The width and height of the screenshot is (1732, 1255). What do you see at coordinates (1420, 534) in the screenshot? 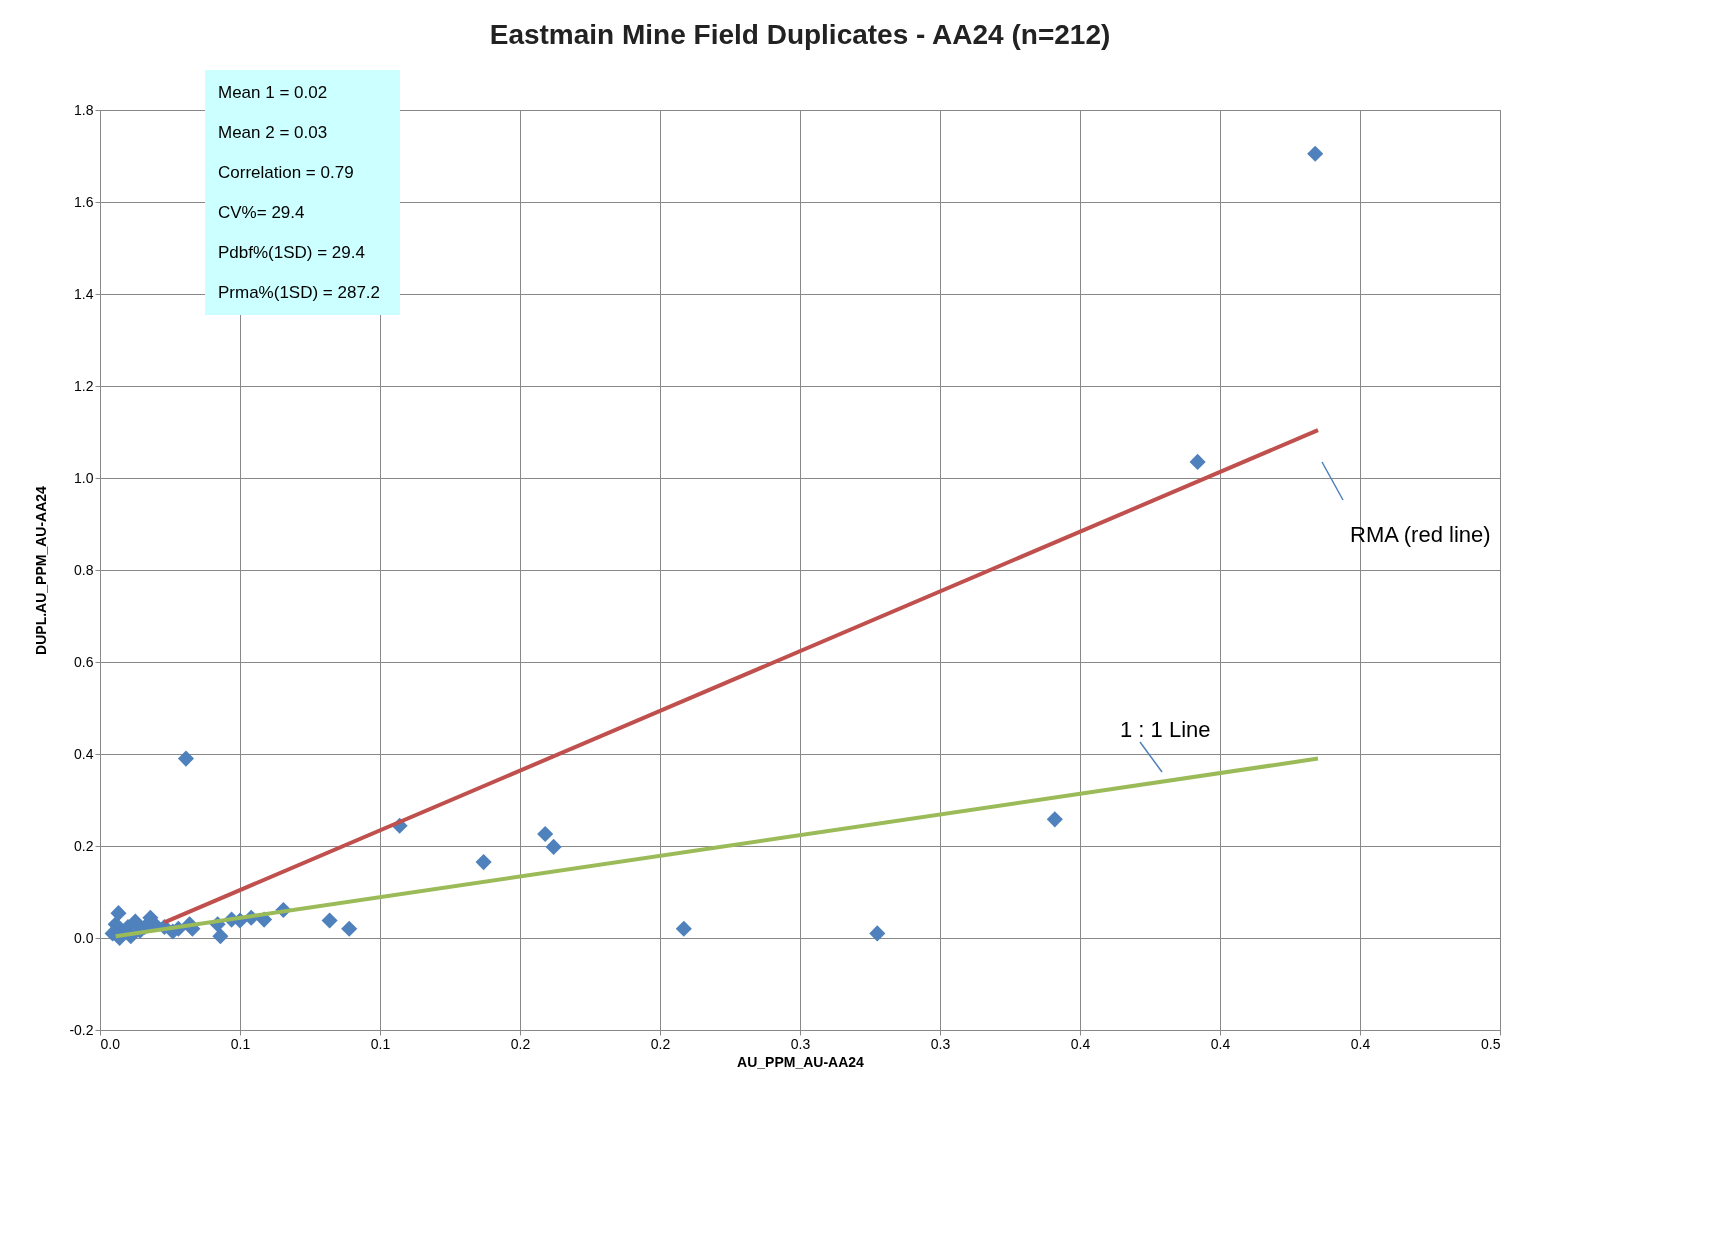
I see `annotation: RMA (red line)` at bounding box center [1420, 534].